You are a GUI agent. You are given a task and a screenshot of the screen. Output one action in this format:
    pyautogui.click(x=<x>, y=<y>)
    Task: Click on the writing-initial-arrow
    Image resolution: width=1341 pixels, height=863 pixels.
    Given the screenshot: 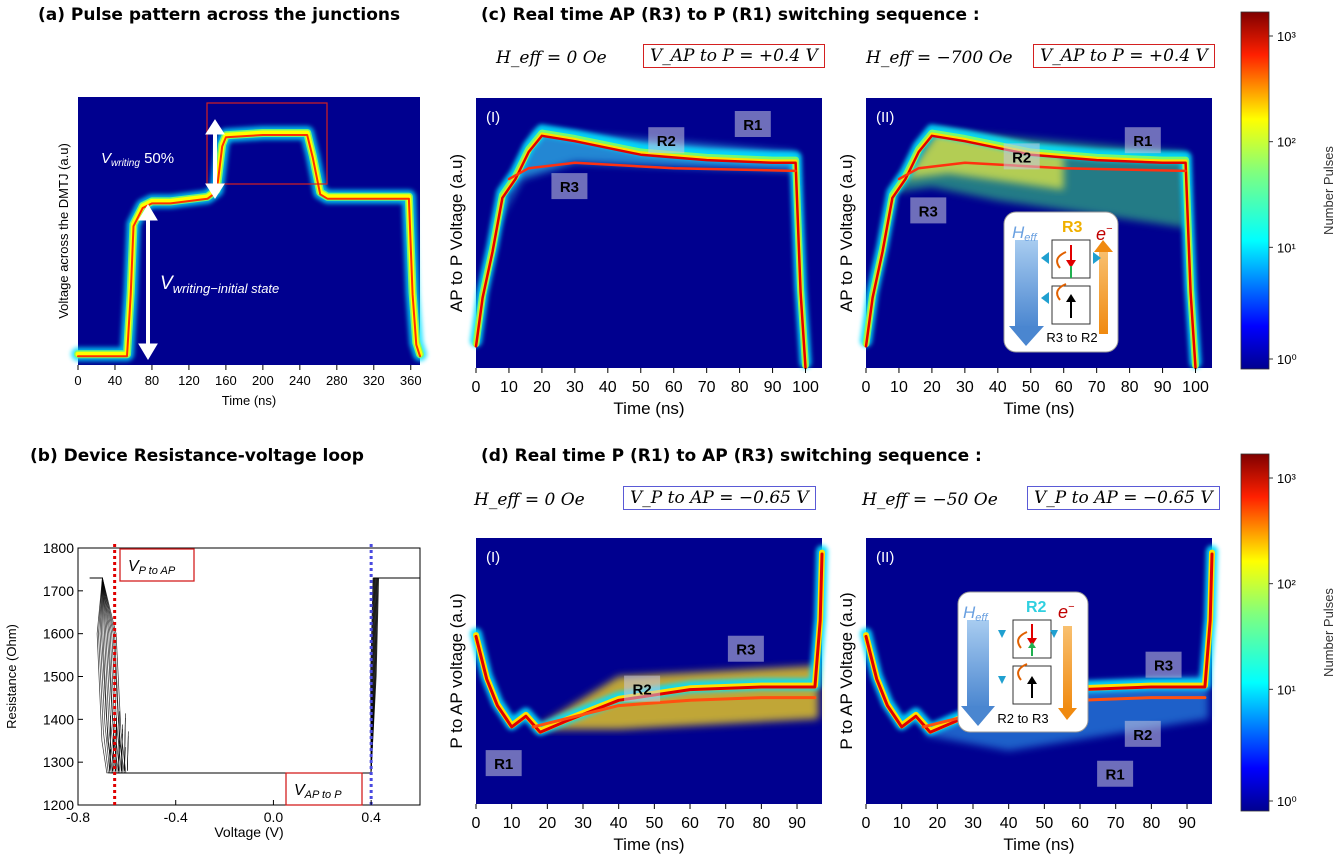 What is the action you would take?
    pyautogui.click(x=148, y=282)
    